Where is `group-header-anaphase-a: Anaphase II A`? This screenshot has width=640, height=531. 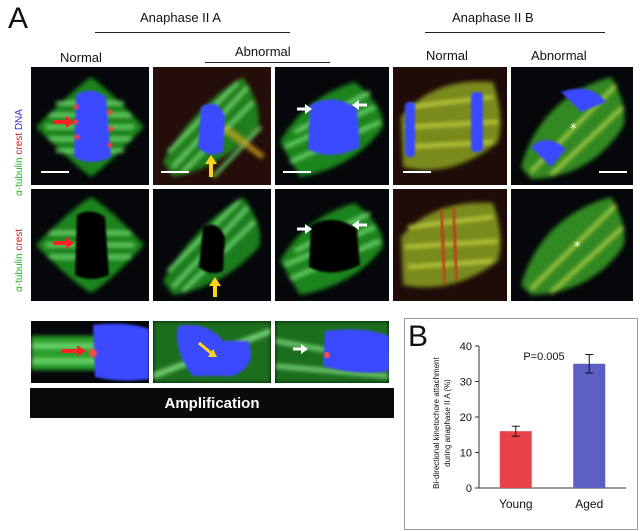
group-header-anaphase-a: Anaphase II A is located at coordinates (180, 17).